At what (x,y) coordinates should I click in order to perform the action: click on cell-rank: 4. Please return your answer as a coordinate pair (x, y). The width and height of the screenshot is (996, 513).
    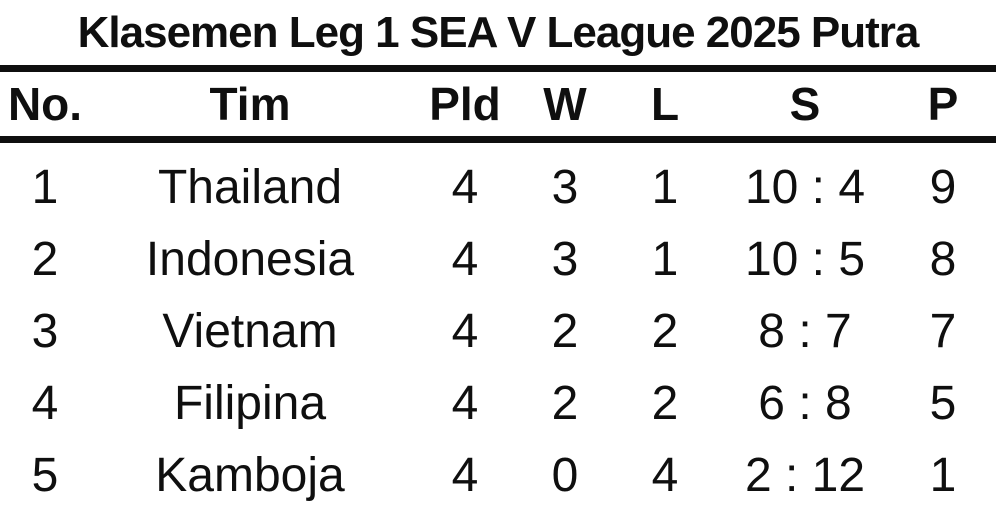
    Looking at the image, I should click on (45, 403).